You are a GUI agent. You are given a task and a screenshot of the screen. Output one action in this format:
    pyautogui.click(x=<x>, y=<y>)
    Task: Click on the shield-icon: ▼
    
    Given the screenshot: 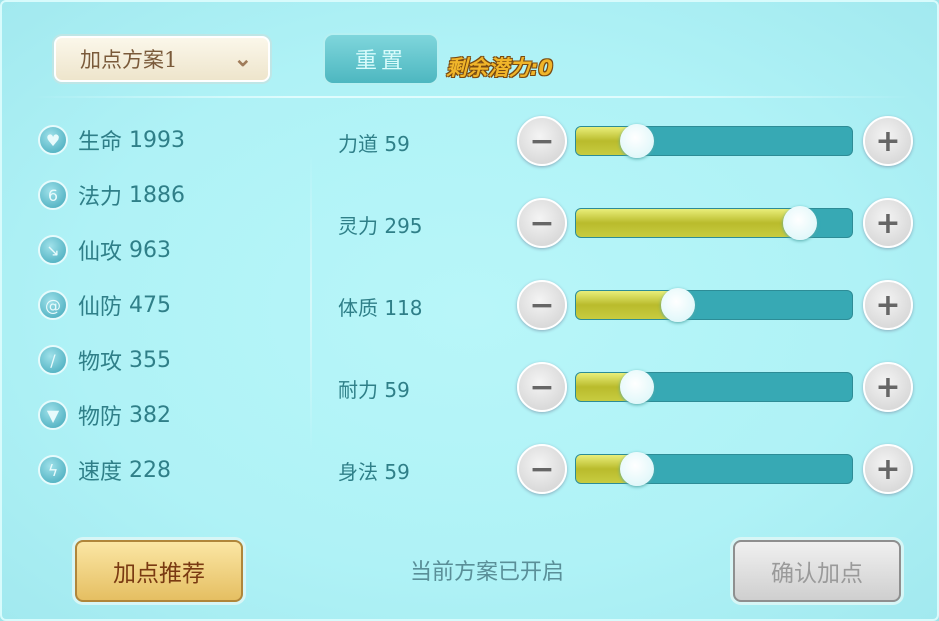 What is the action you would take?
    pyautogui.click(x=53, y=415)
    